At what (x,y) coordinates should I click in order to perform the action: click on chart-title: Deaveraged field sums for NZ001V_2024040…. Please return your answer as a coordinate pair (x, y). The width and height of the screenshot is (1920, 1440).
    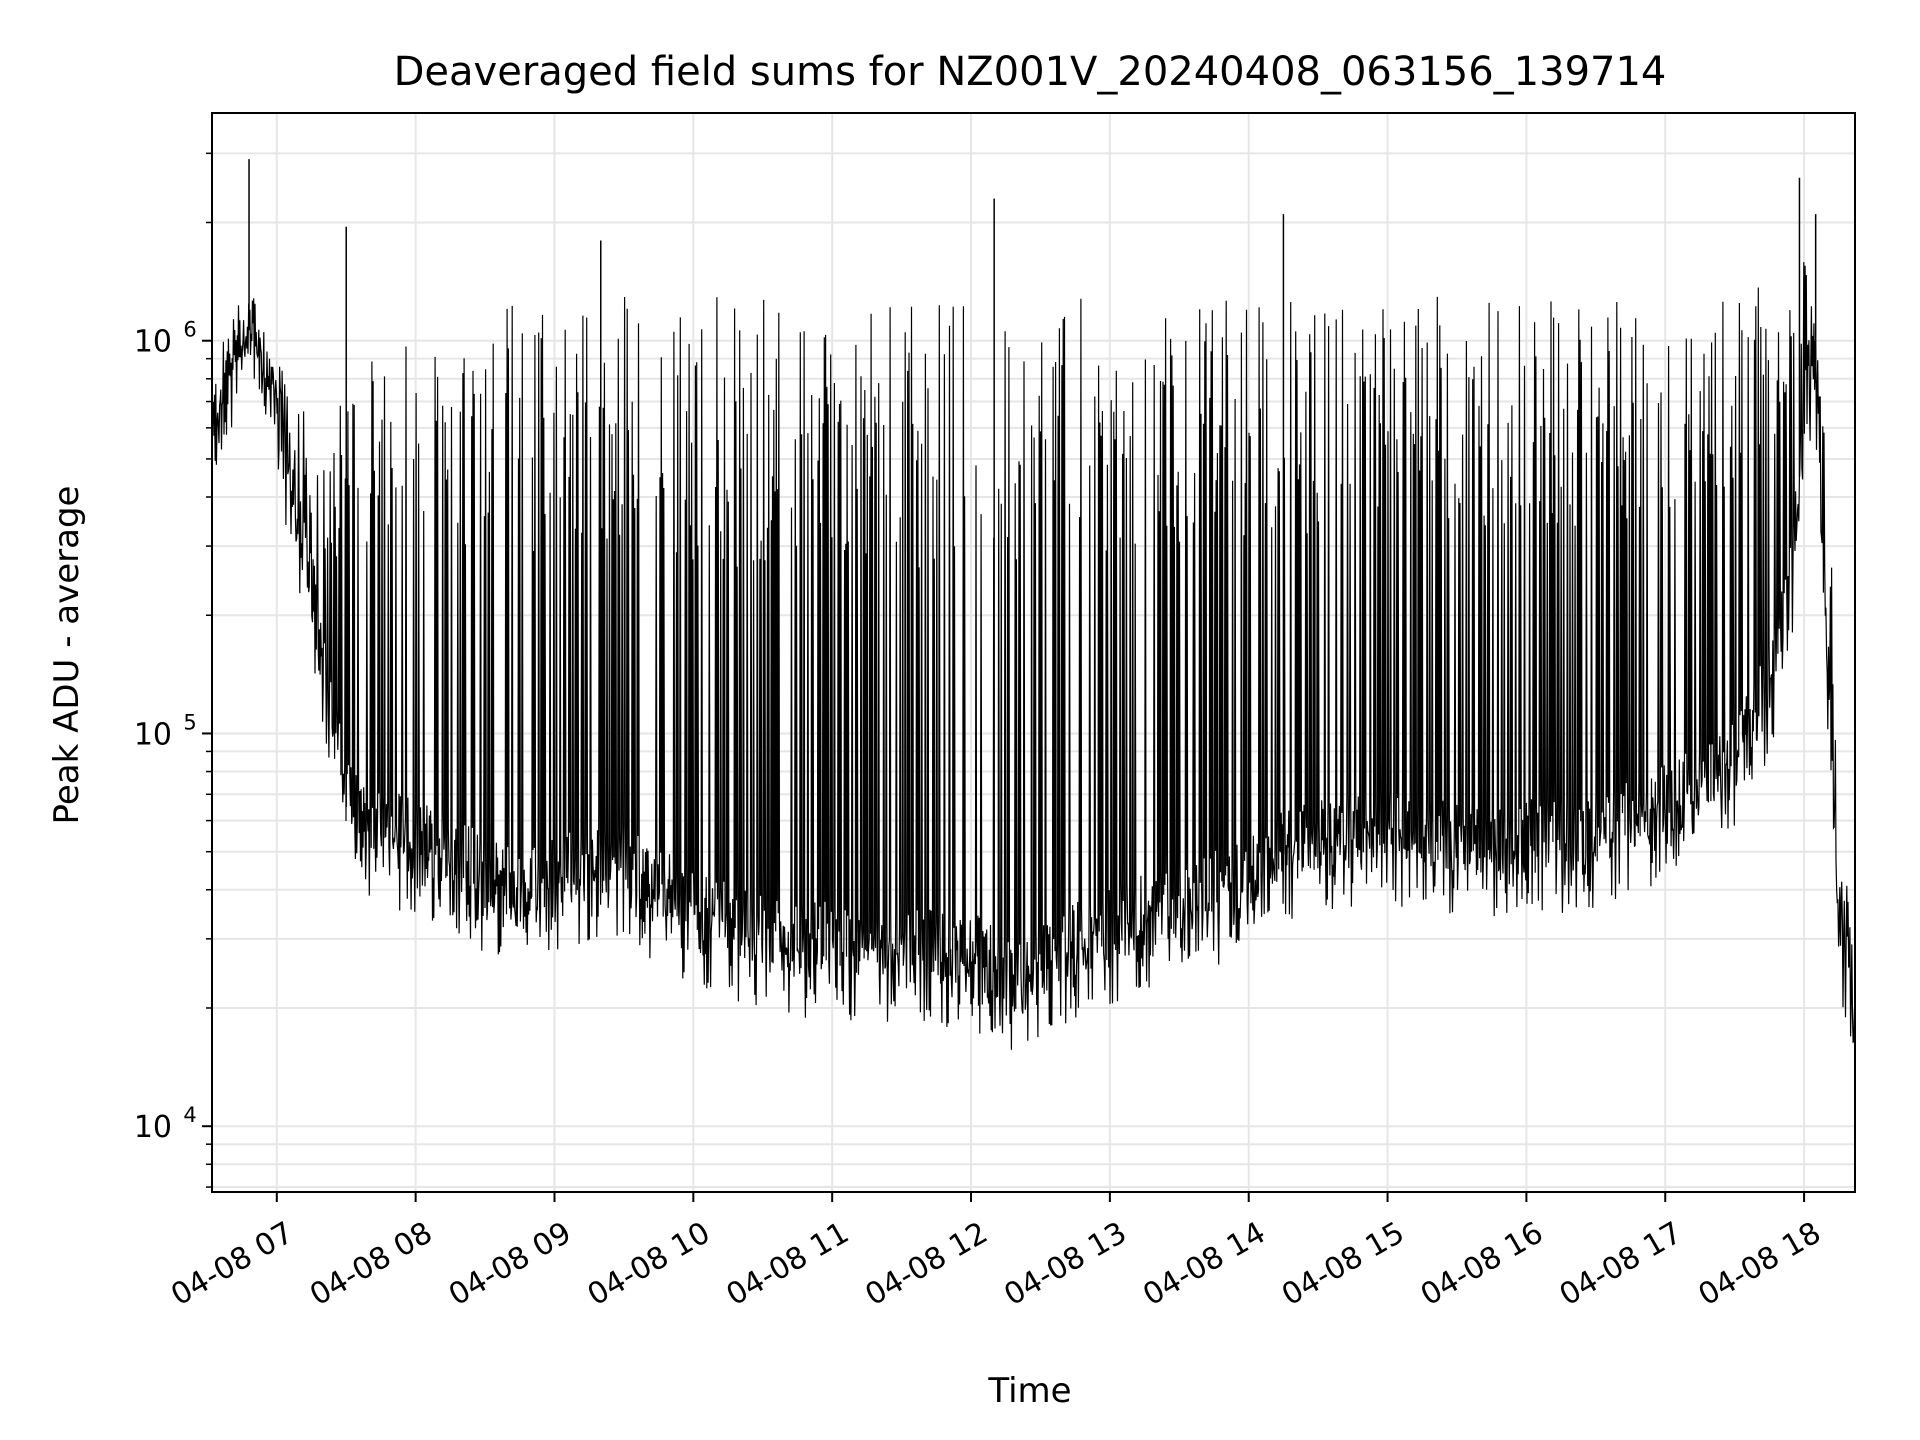
    Looking at the image, I should click on (1030, 72).